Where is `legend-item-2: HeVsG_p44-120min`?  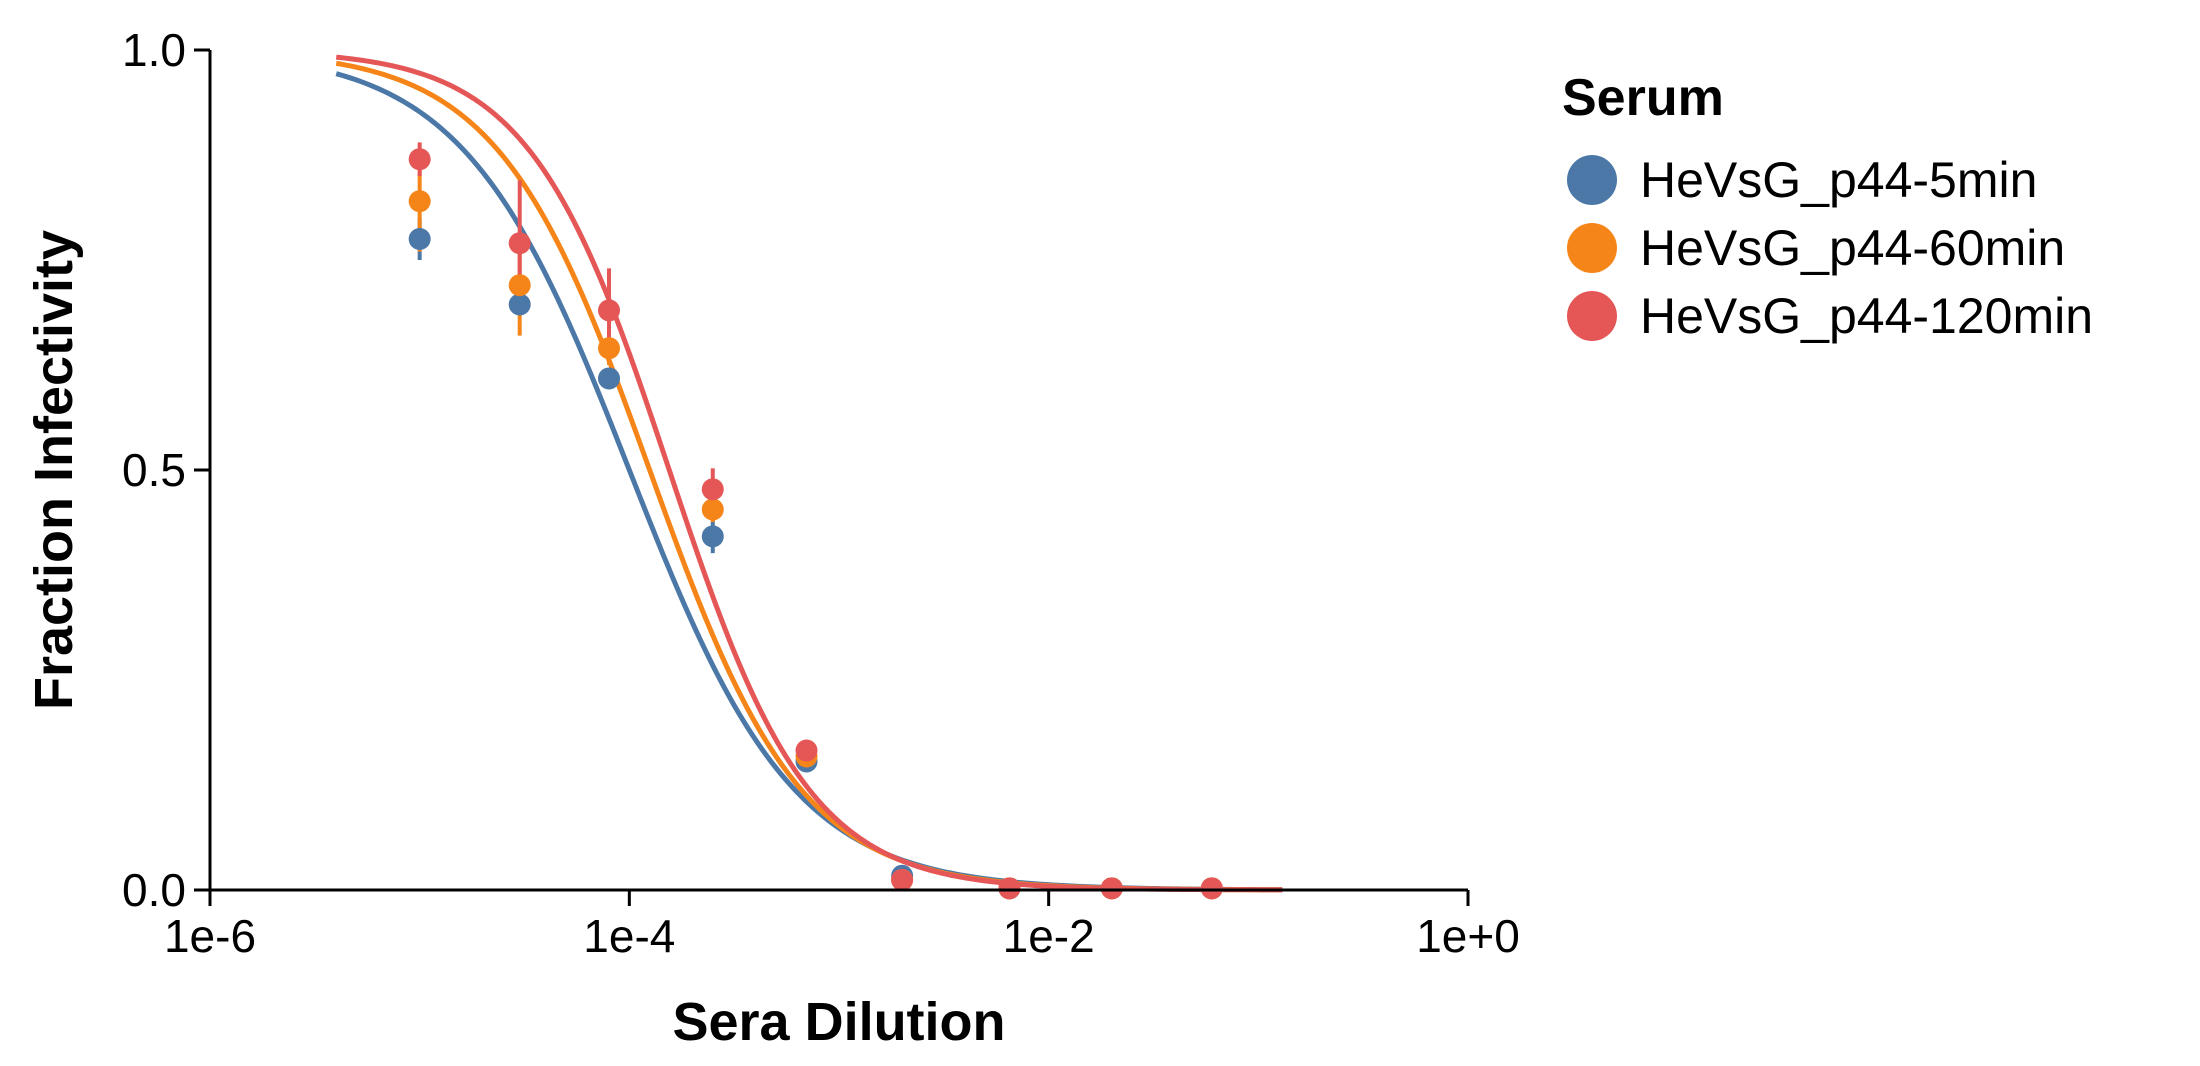
legend-item-2: HeVsG_p44-120min is located at coordinates (1830, 316).